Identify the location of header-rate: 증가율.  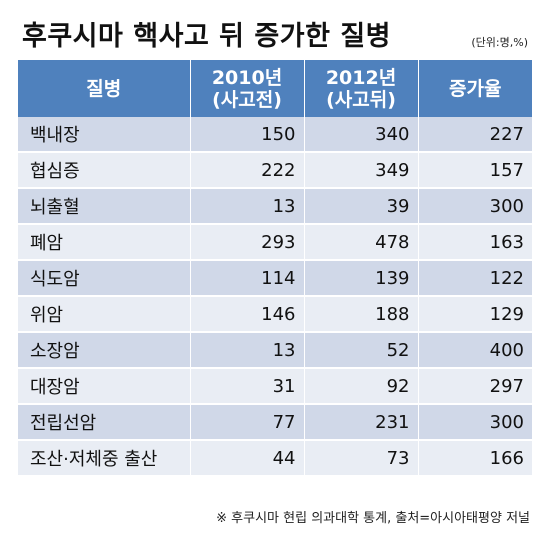
(475, 88).